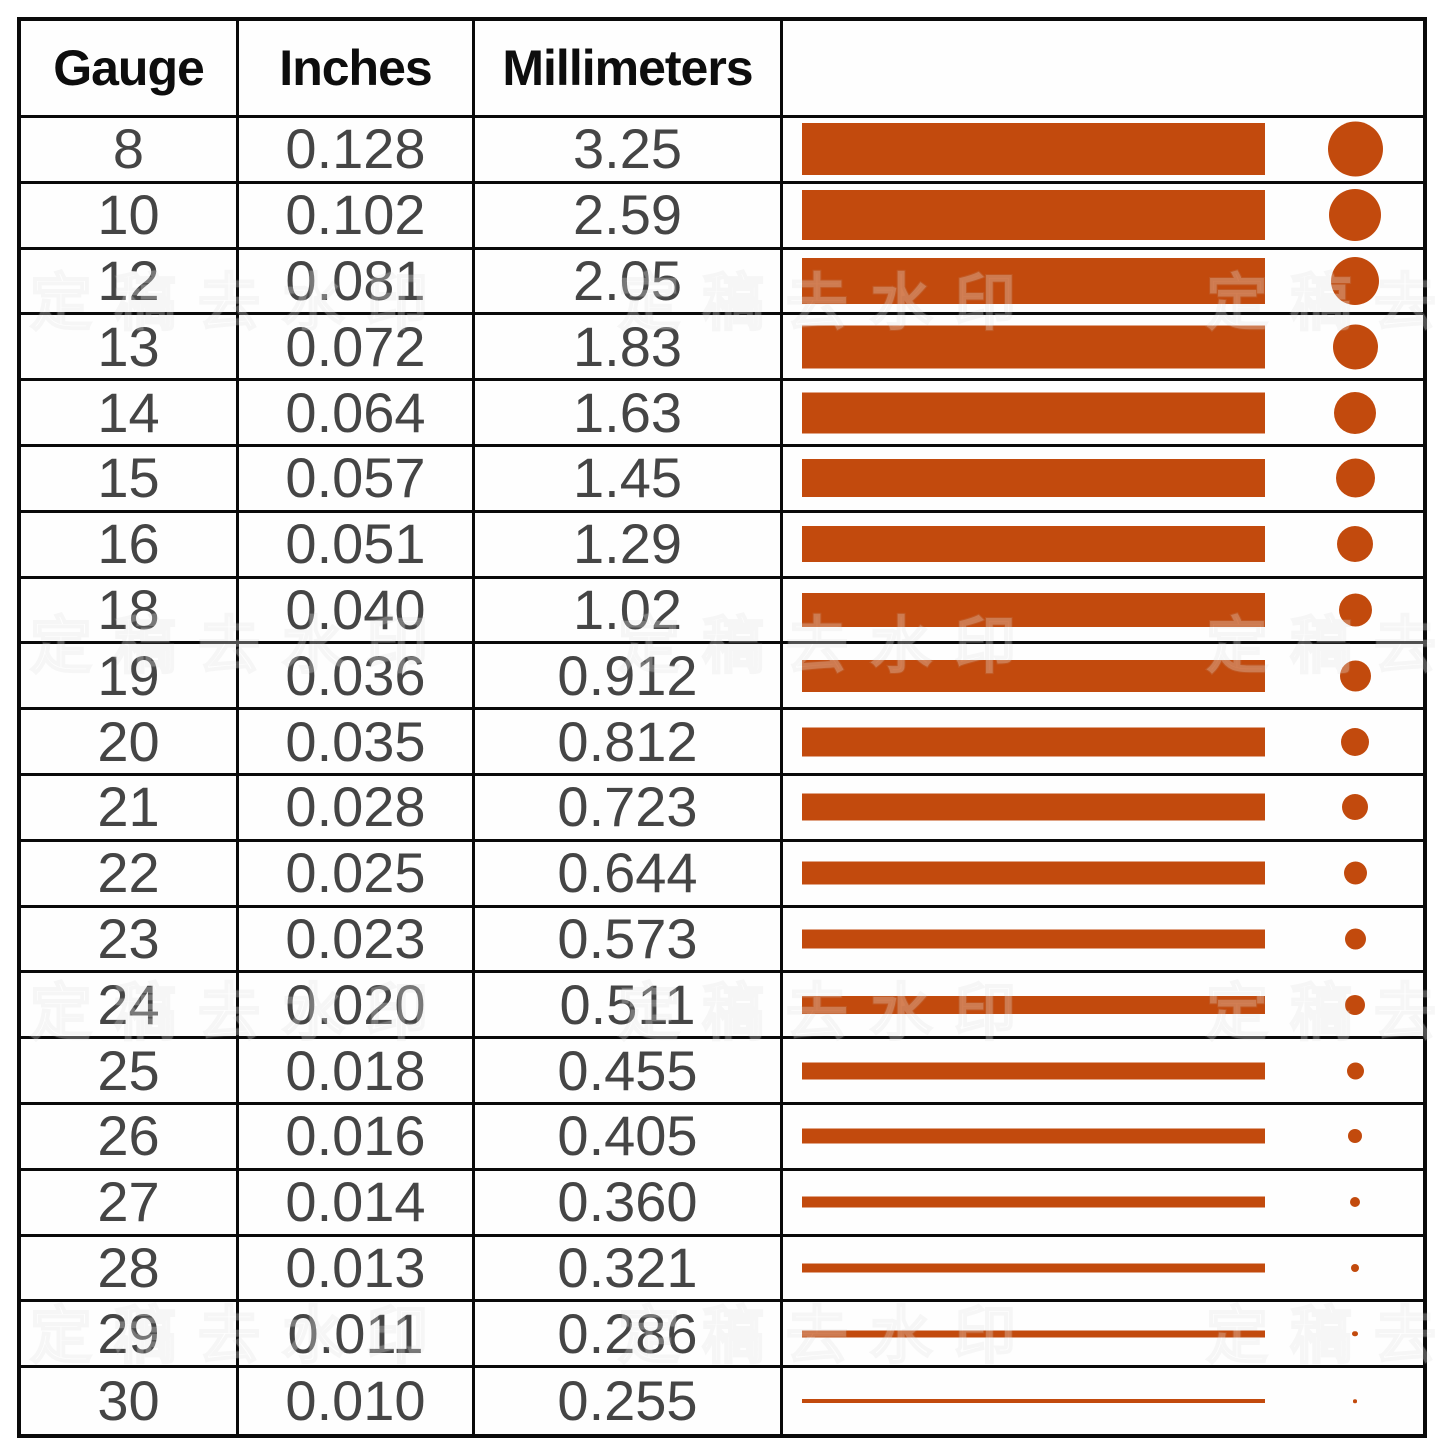 This screenshot has width=1445, height=1445. Describe the element at coordinates (357, 1401) in the screenshot. I see `inches-cell: 0.010` at that location.